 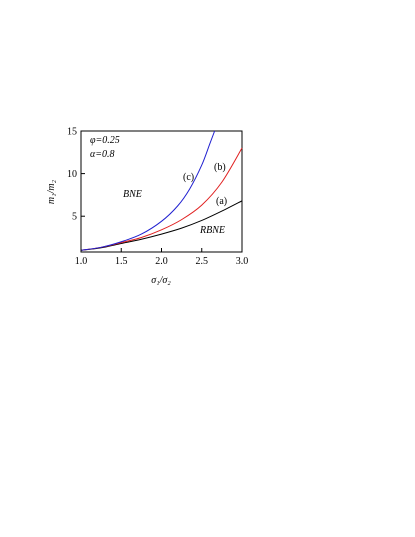 What do you see at coordinates (161, 280) in the screenshot?
I see `x-axis-label: σ₁/σ₂` at bounding box center [161, 280].